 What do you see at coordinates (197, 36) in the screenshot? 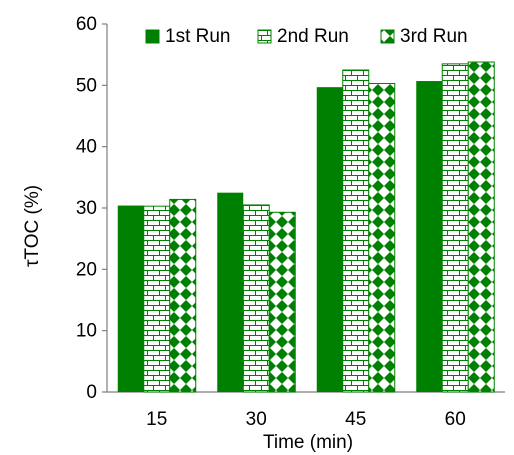
I see `legend-label-1: 1st Run` at bounding box center [197, 36].